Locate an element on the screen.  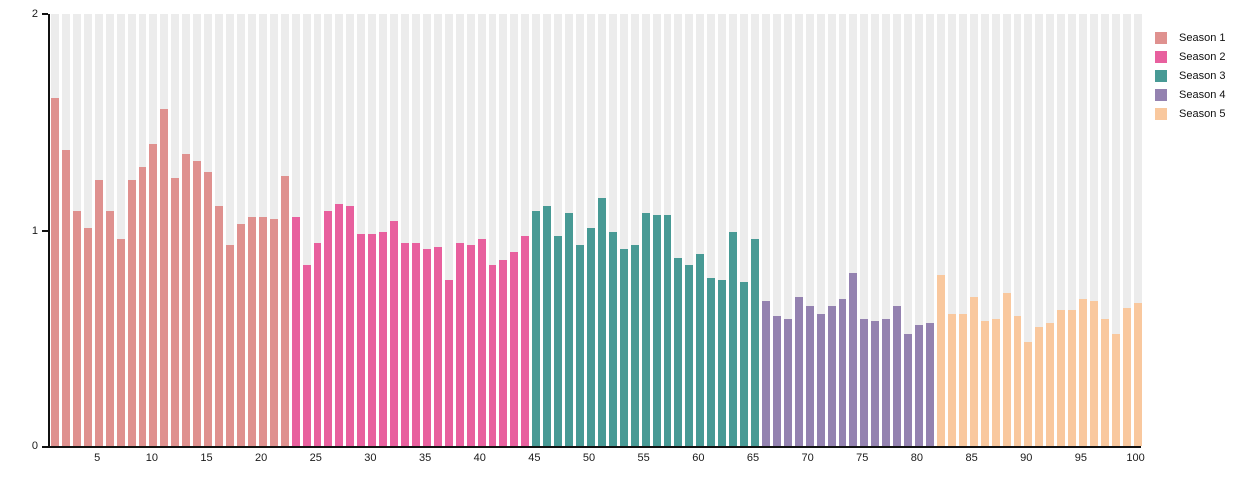
x-tick-label-10: 10 is located at coordinates (151, 458).